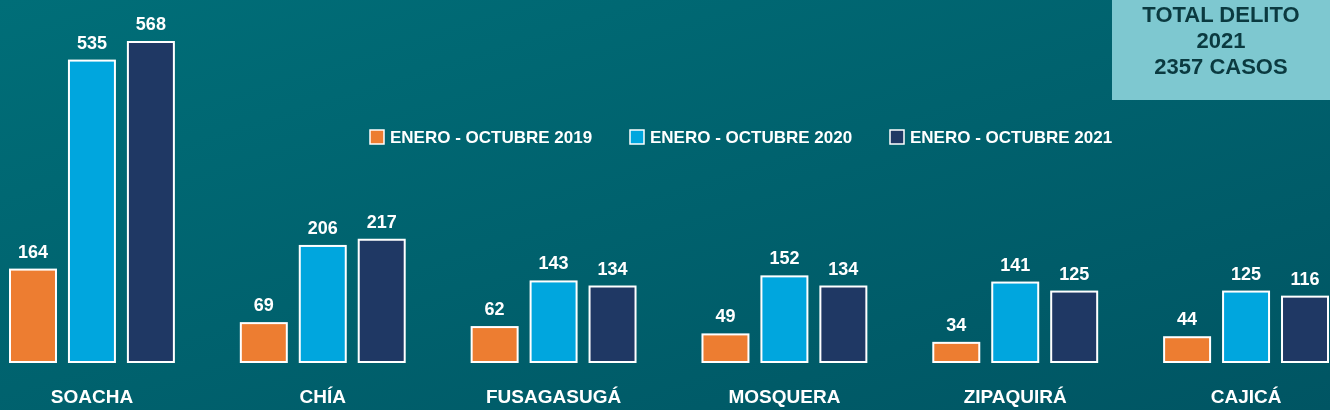  I want to click on annotation: TOTAL DELITO 2021 2357 CASOS, so click(1221, 40).